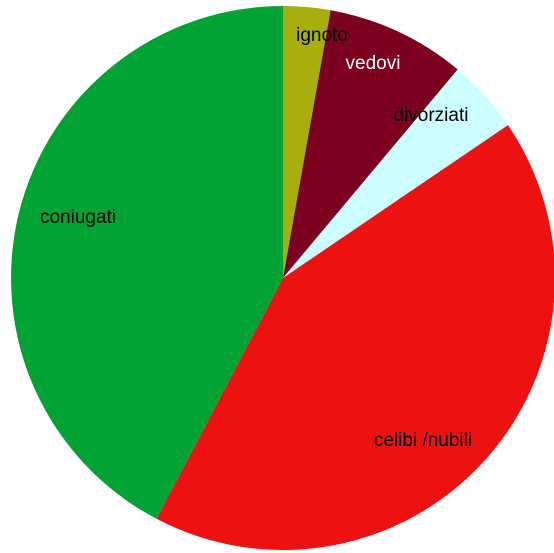  I want to click on slice-label: celibi /nubili, so click(423, 440).